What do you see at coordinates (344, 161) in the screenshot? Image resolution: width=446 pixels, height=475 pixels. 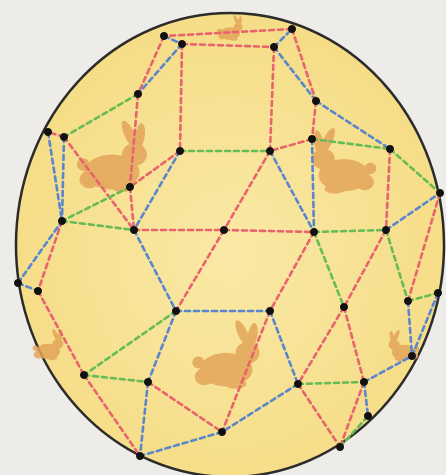 I see `rabbit-icon` at bounding box center [344, 161].